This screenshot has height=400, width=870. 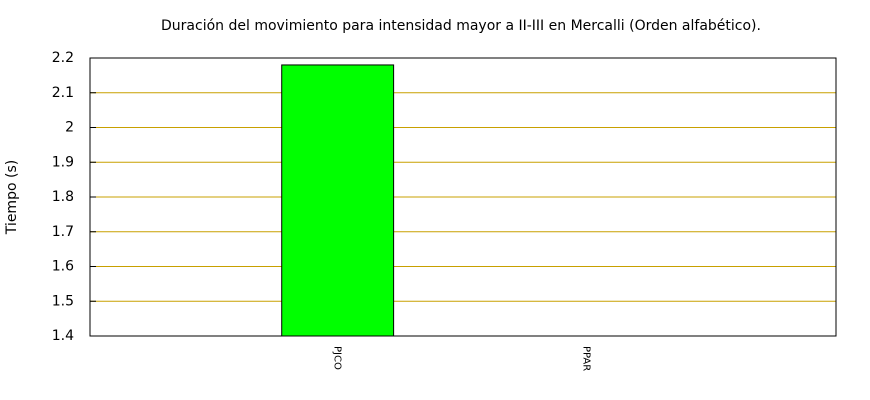 I want to click on y-tick-label: 1.9, so click(x=63, y=162).